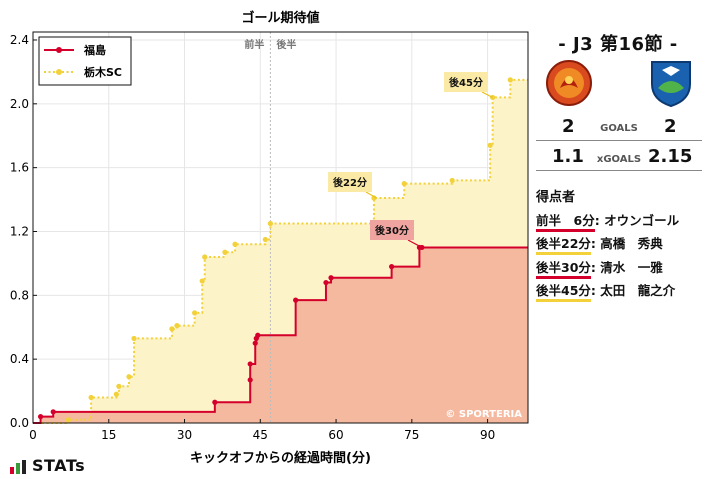  I want to click on scorer-name: 太田 龍之介, so click(638, 290).